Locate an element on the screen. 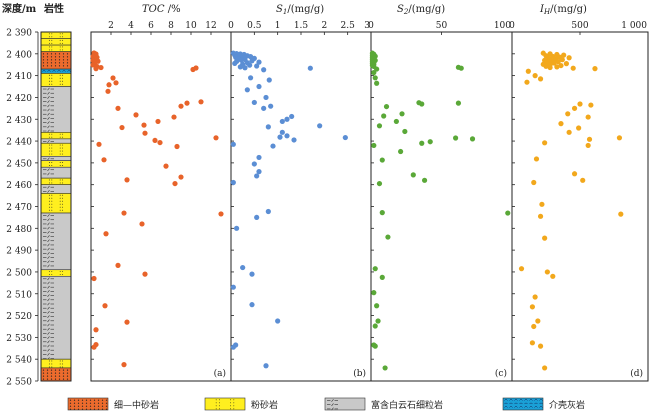  legend-label: 细—中砂岩 is located at coordinates (136, 405).